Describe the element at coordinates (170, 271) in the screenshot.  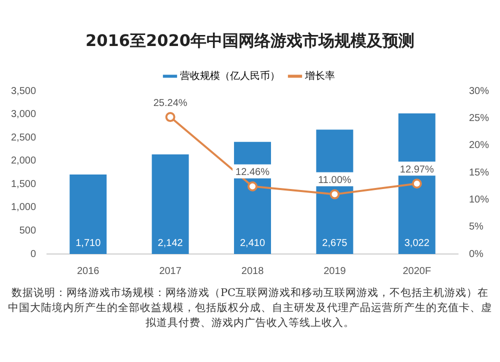
I see `x-tick-label: 2017` at that location.